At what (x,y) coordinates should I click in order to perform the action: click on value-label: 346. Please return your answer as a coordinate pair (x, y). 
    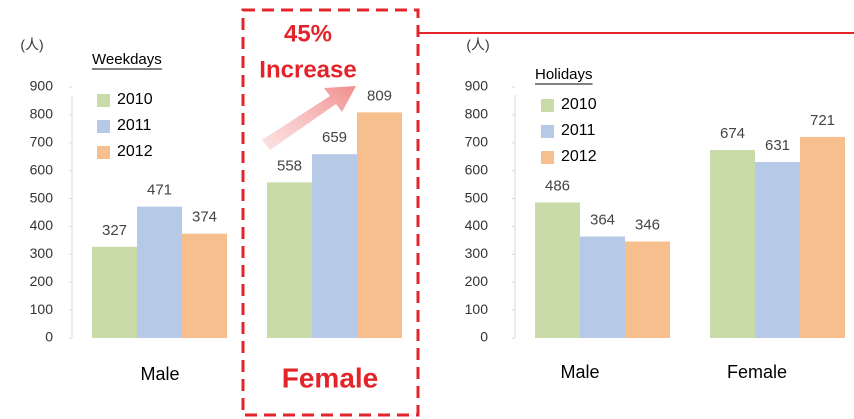
    Looking at the image, I should click on (647, 224).